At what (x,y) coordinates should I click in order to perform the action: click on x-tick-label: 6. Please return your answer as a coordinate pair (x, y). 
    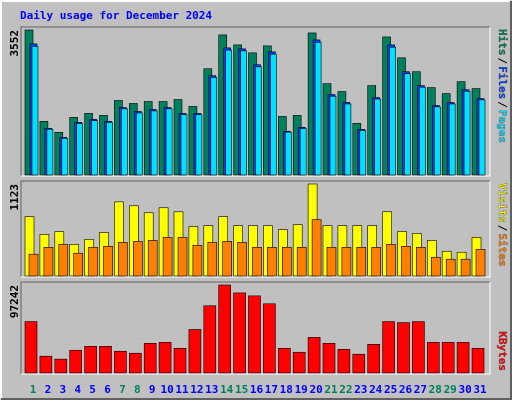
    Looking at the image, I should click on (107, 389).